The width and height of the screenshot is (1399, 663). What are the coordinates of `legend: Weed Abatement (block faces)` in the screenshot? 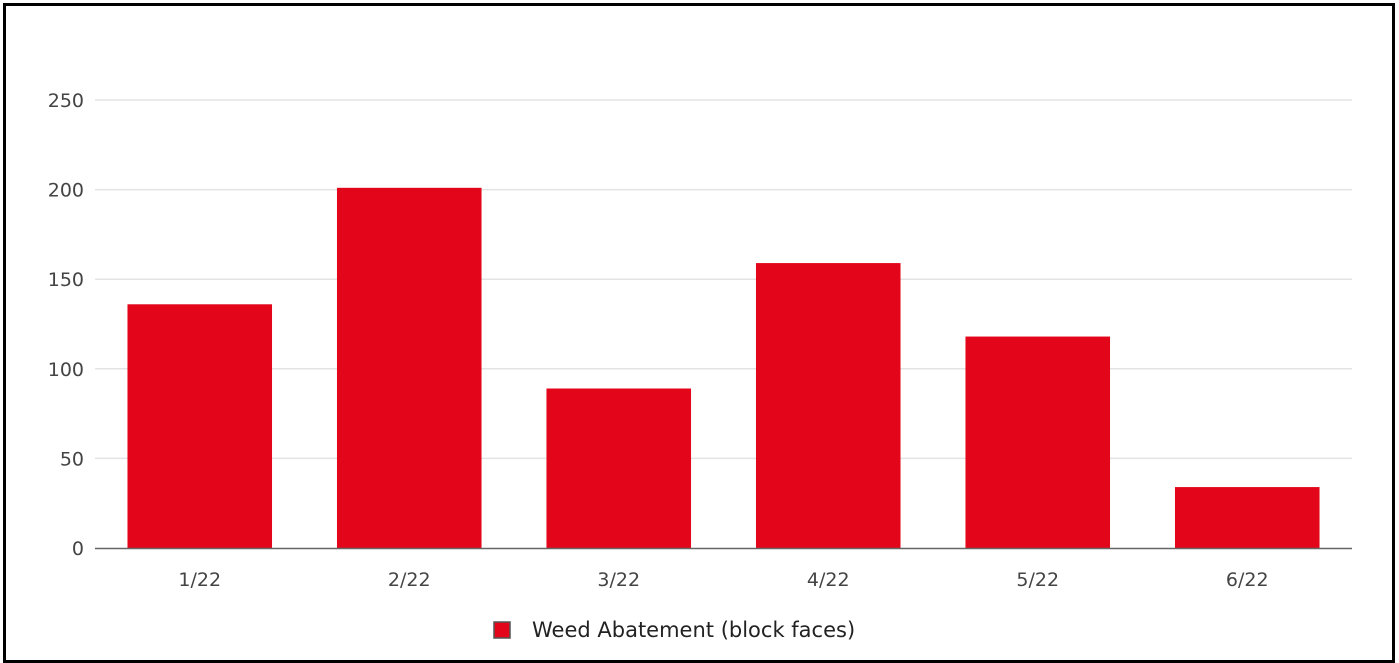 It's located at (674, 630).